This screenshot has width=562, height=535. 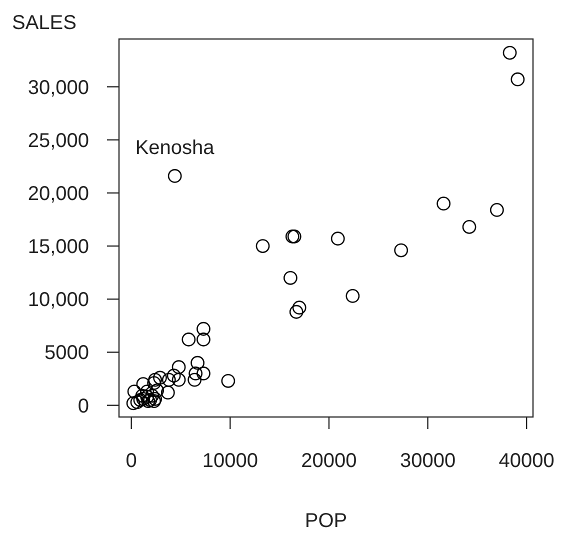 I want to click on x-tick-label: 40000, so click(x=526, y=461).